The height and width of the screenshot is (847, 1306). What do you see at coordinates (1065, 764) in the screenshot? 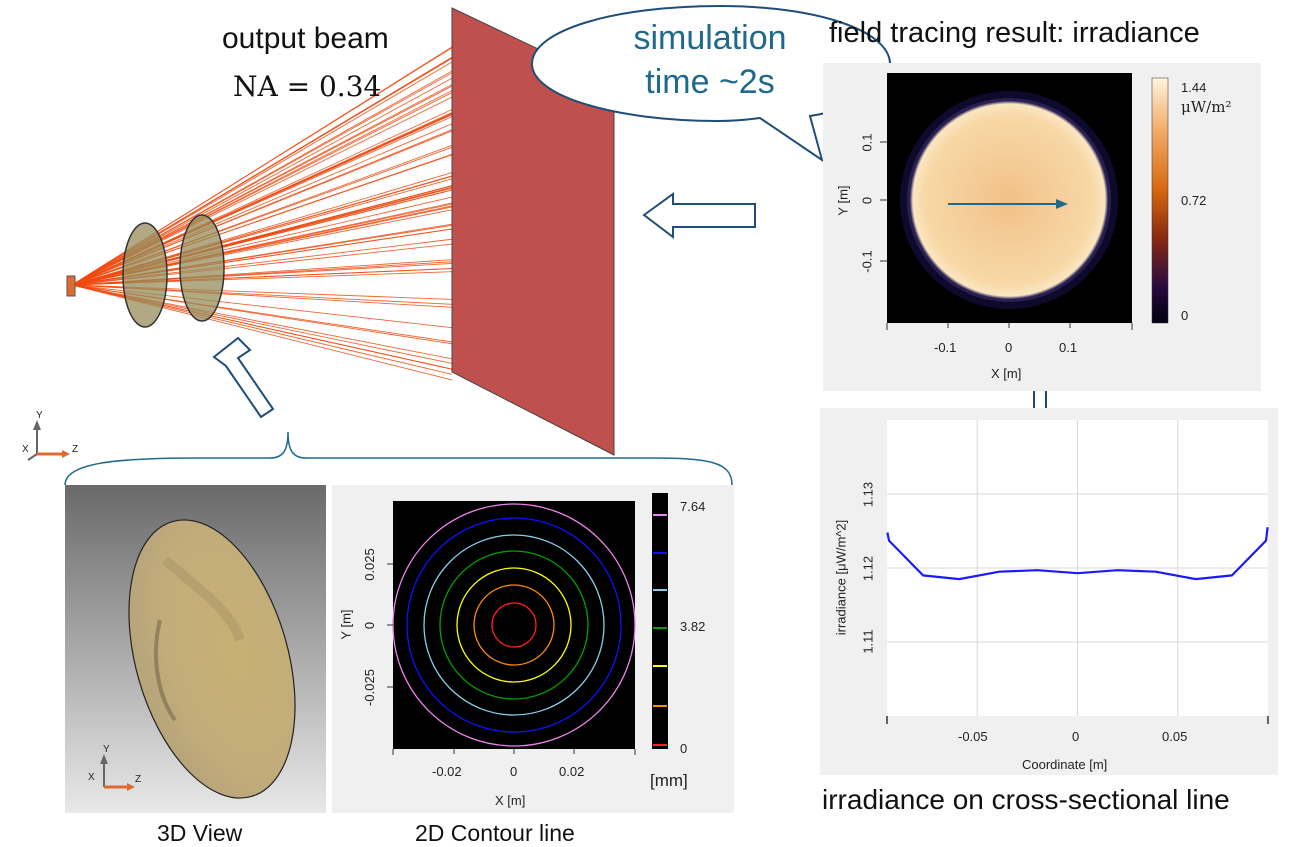
I see `chart-xlabel: Coordinate [m]` at bounding box center [1065, 764].